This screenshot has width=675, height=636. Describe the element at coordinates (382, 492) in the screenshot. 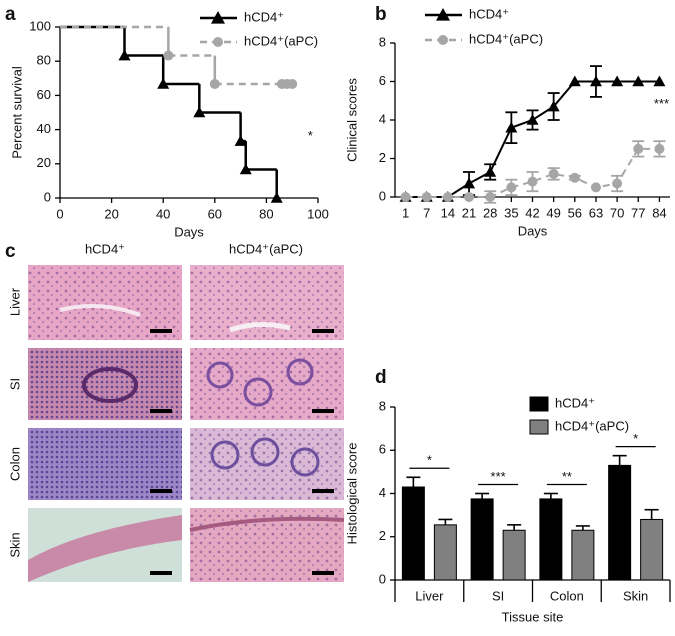

I see `y-tick-label: 4` at that location.